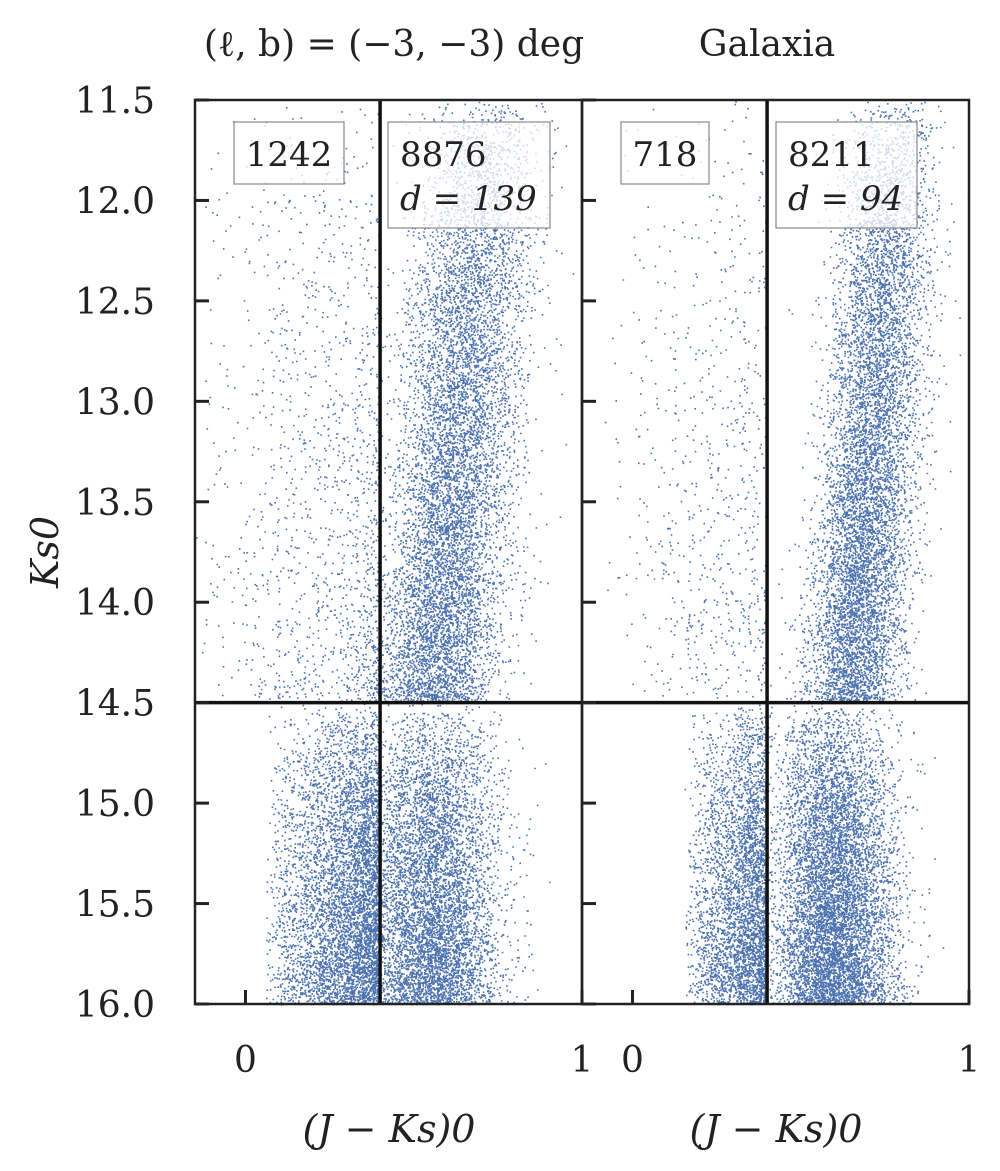 The height and width of the screenshot is (1171, 1000). What do you see at coordinates (831, 155) in the screenshot?
I see `count-label: 8211` at bounding box center [831, 155].